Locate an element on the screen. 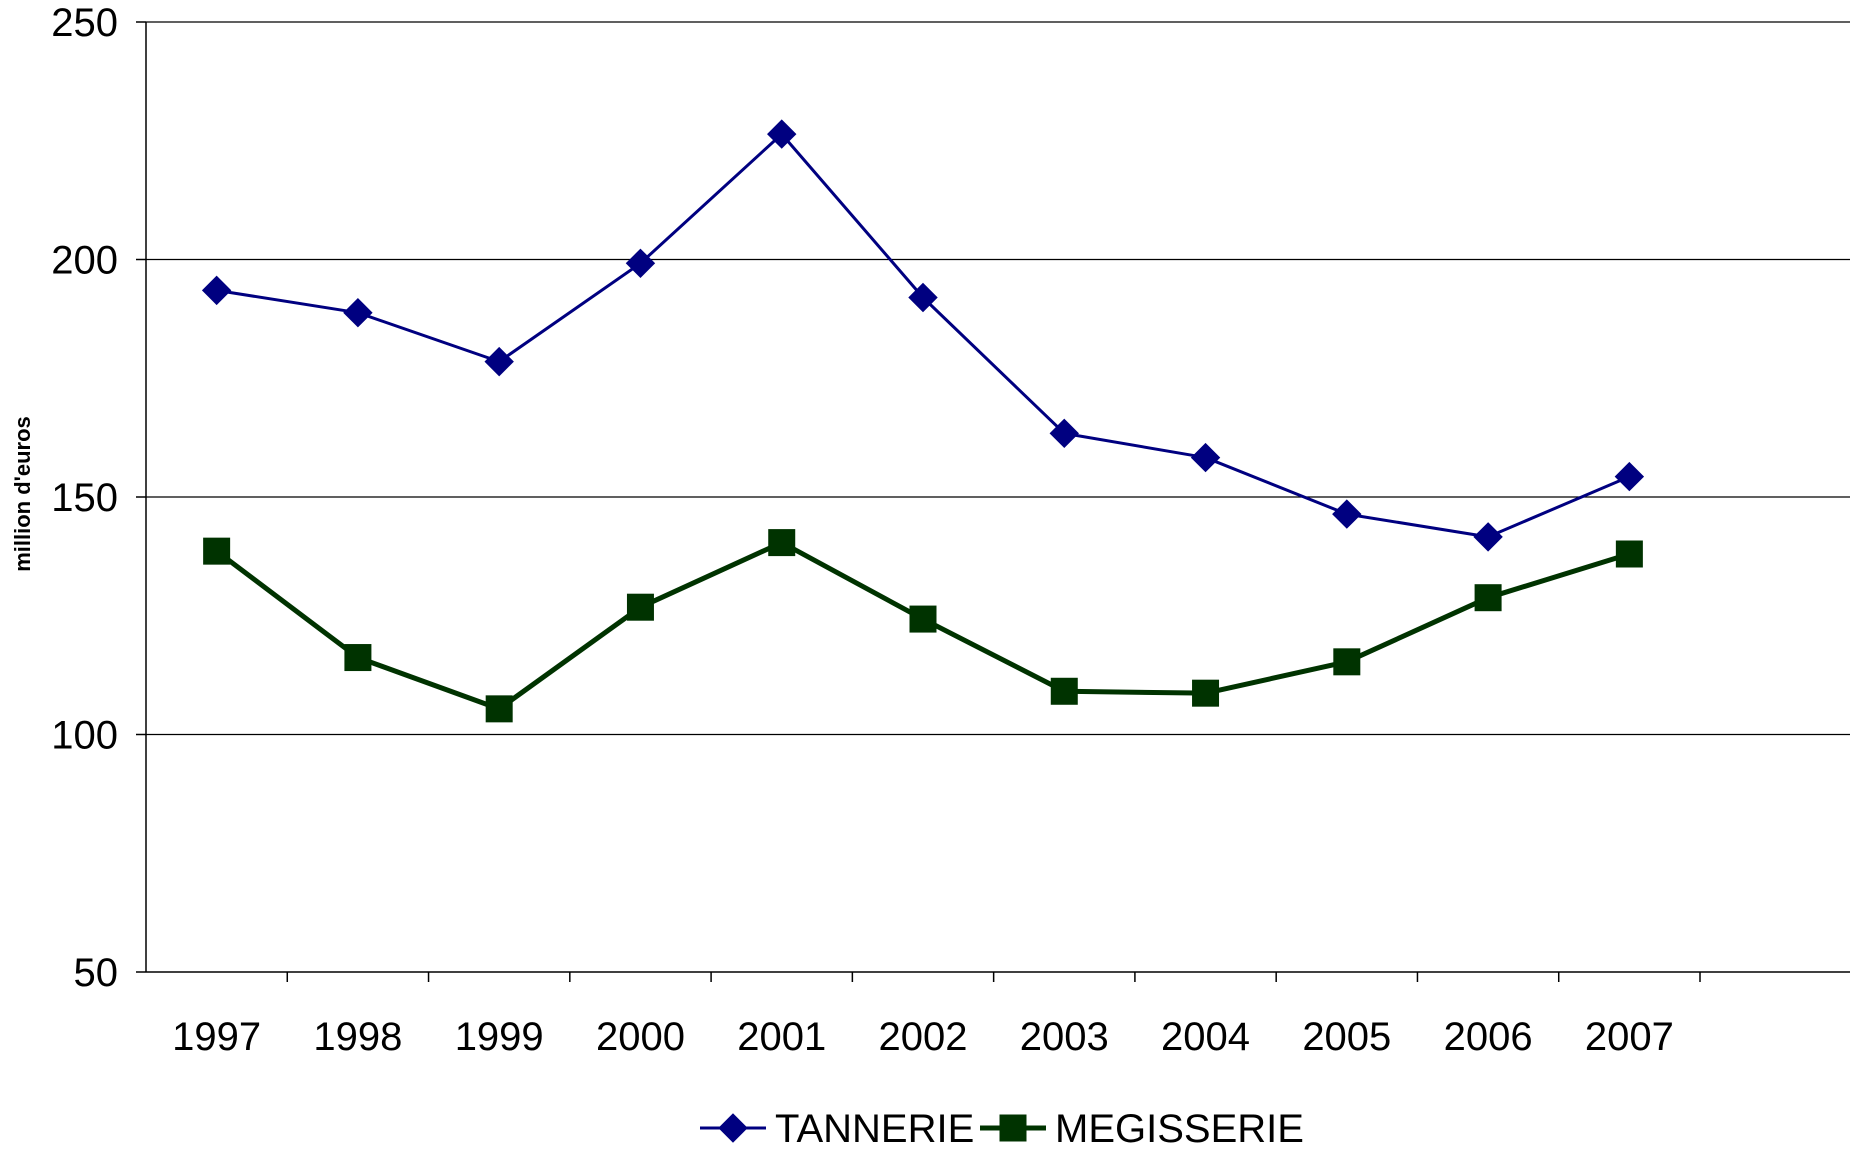 The width and height of the screenshot is (1850, 1149). data-point-tannerie-1998 is located at coordinates (358, 312).